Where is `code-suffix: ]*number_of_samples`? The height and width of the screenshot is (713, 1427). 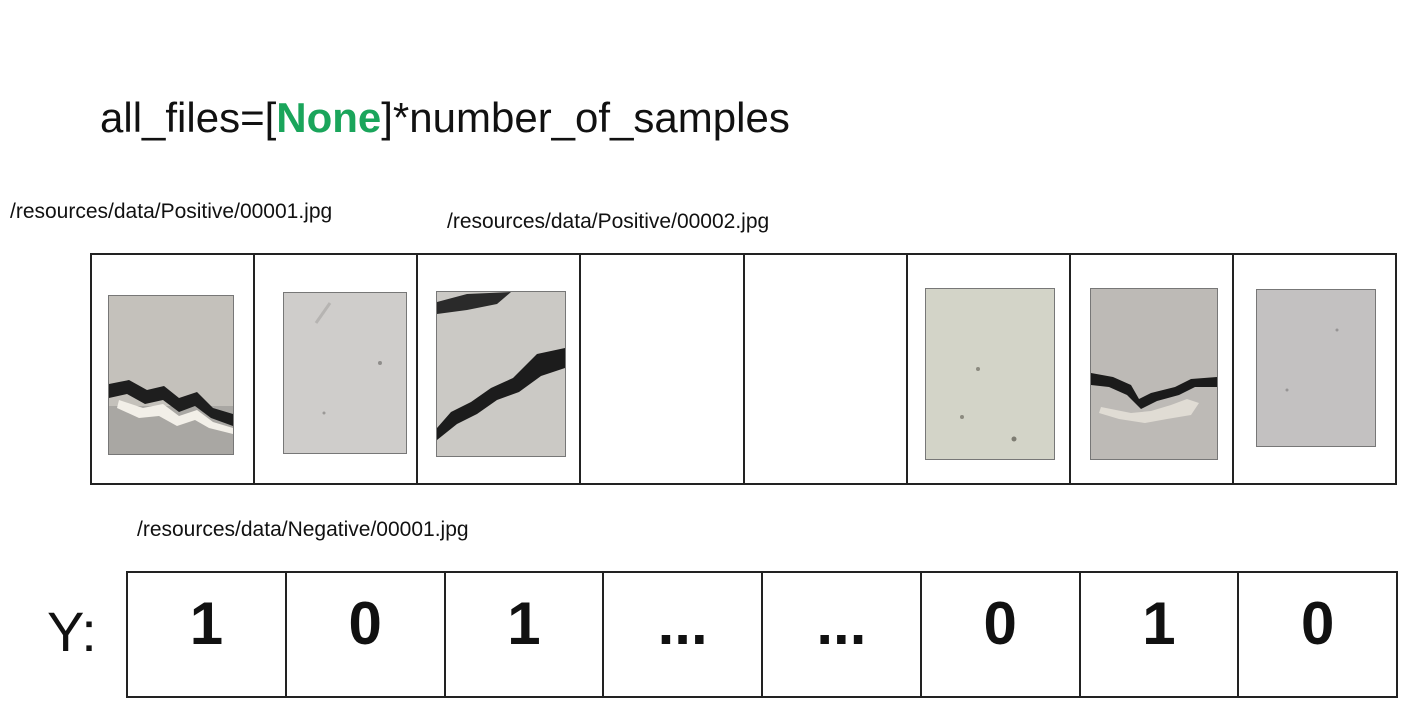
code-suffix: ]*number_of_samples is located at coordinates (585, 117).